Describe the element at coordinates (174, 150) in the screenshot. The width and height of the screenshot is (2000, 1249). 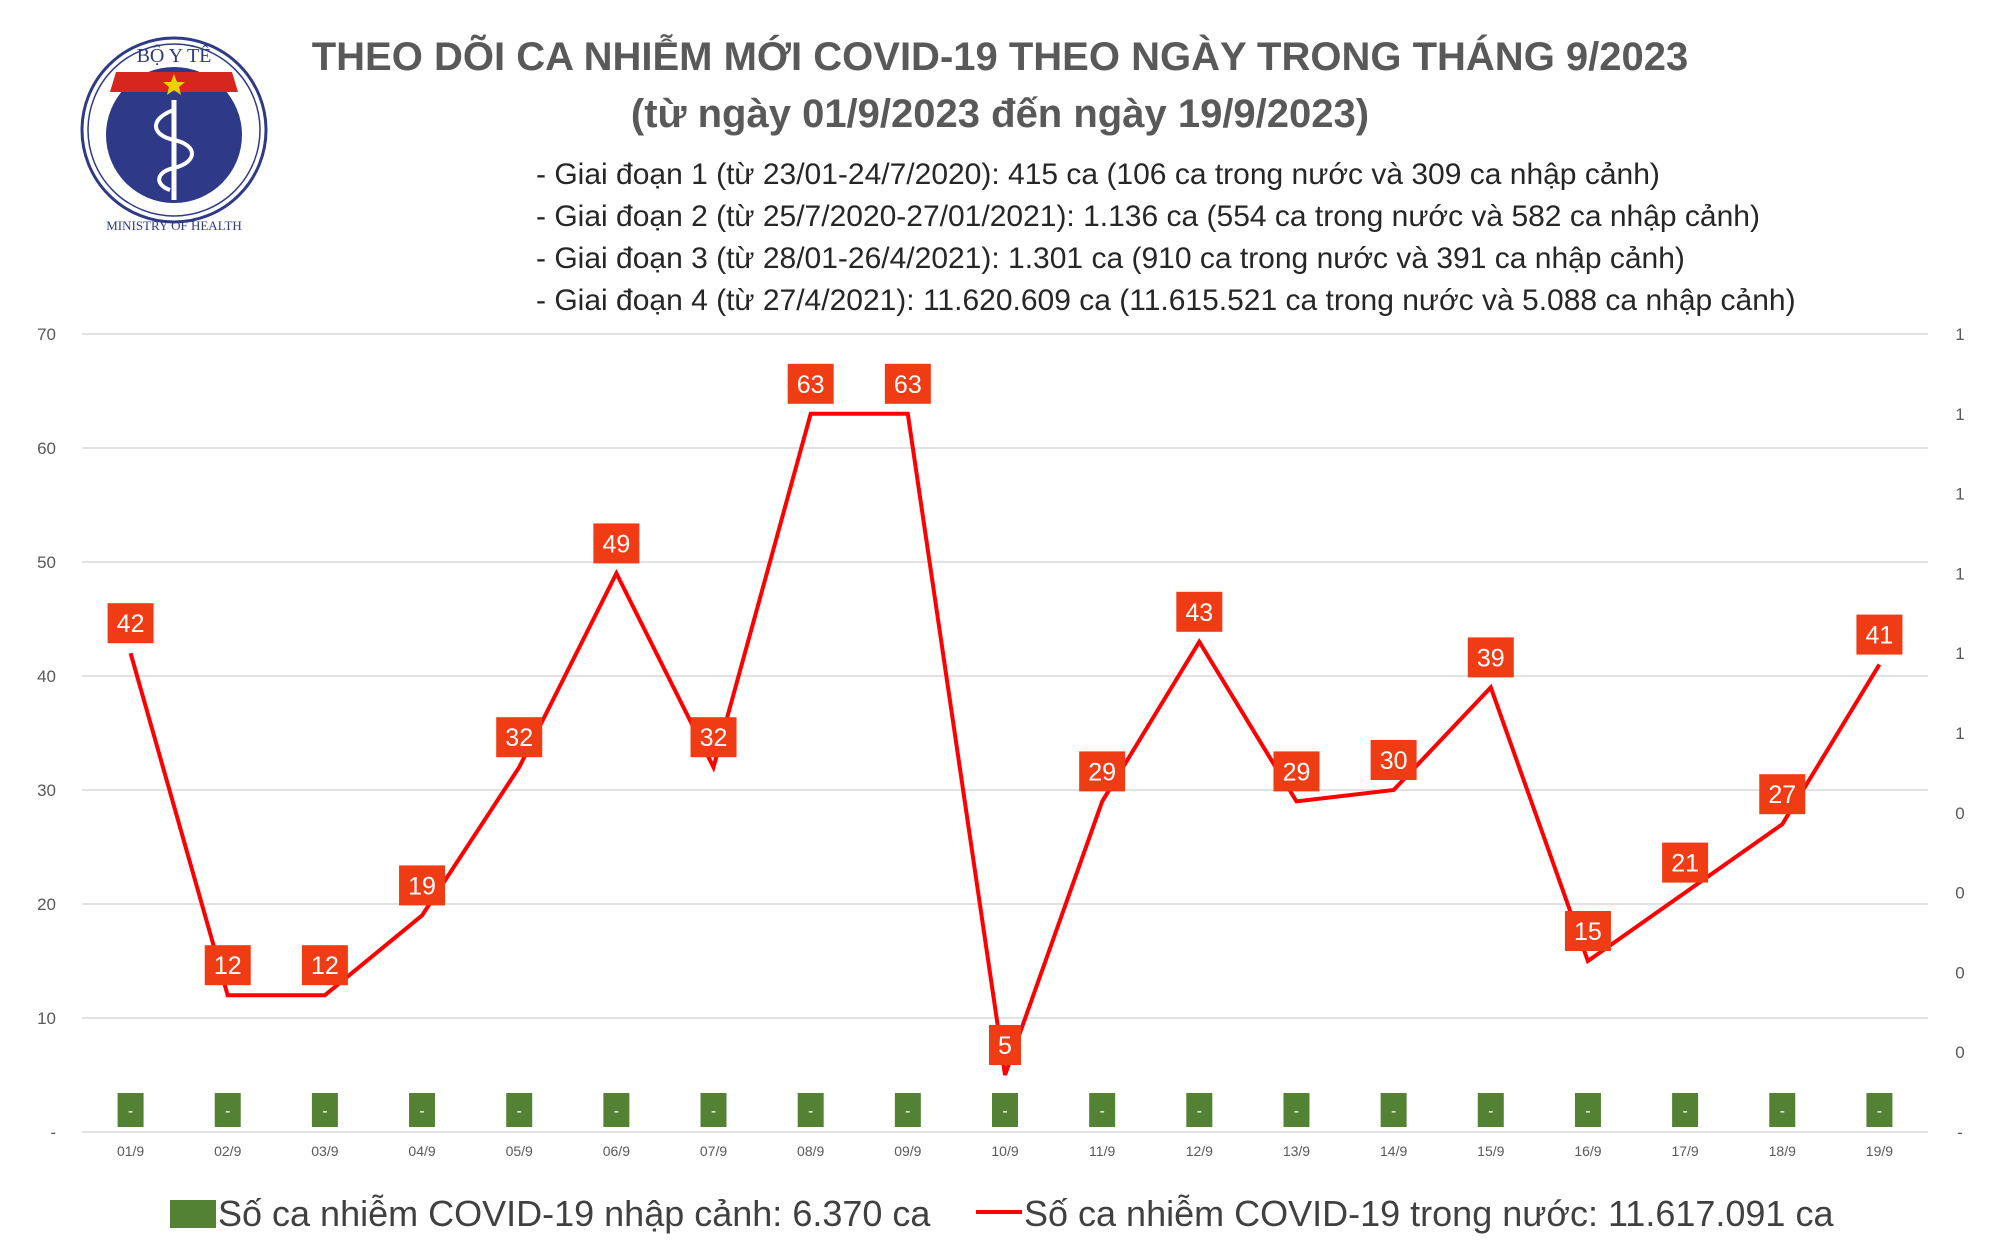
I see `serpent-icon` at that location.